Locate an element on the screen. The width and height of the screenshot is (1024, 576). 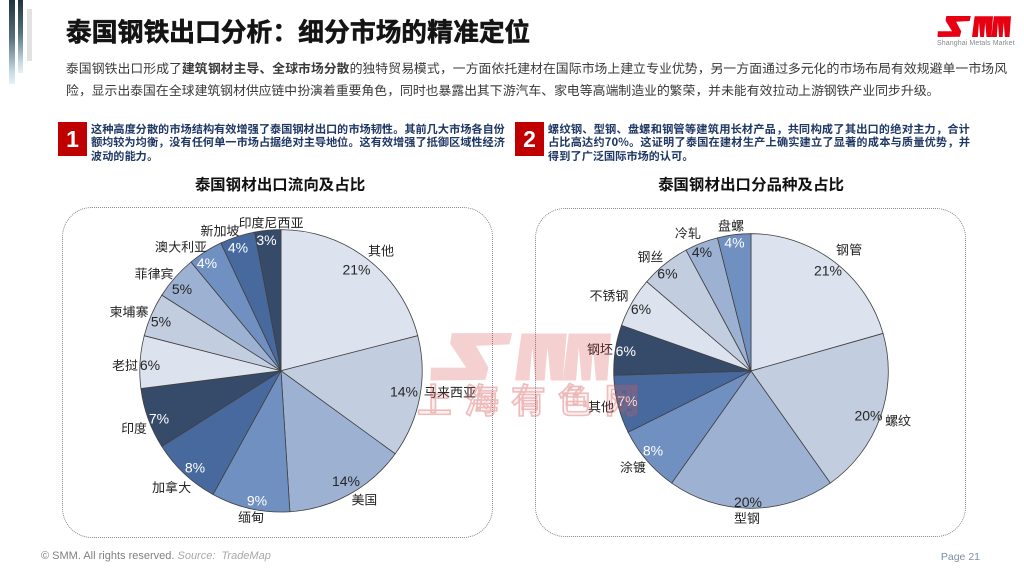
svg-text: 柬埔寨 is located at coordinates (128, 311).